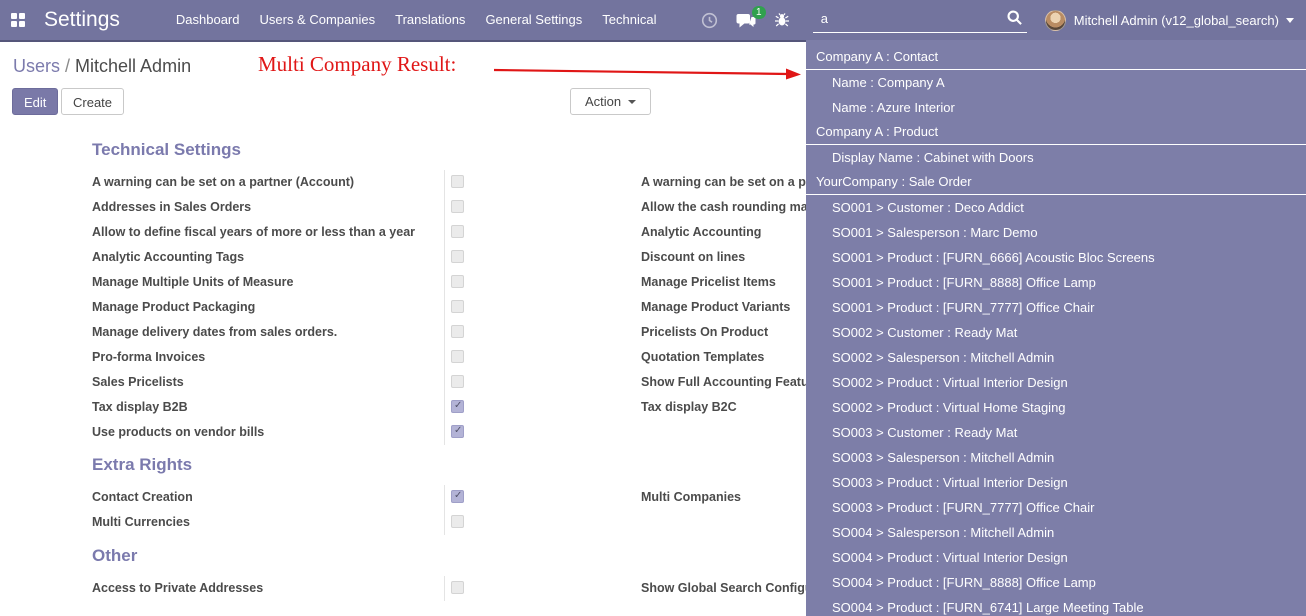  I want to click on search-result-item: SO001 > Salesperson : Marc Demo, so click(935, 232).